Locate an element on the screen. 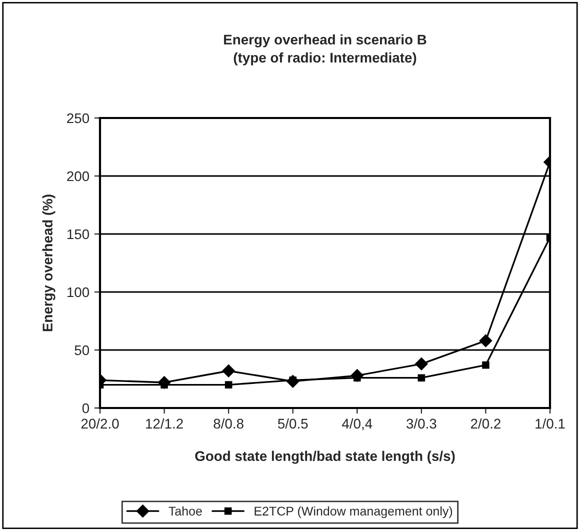  x-tick-label: 8/0.8 is located at coordinates (229, 423).